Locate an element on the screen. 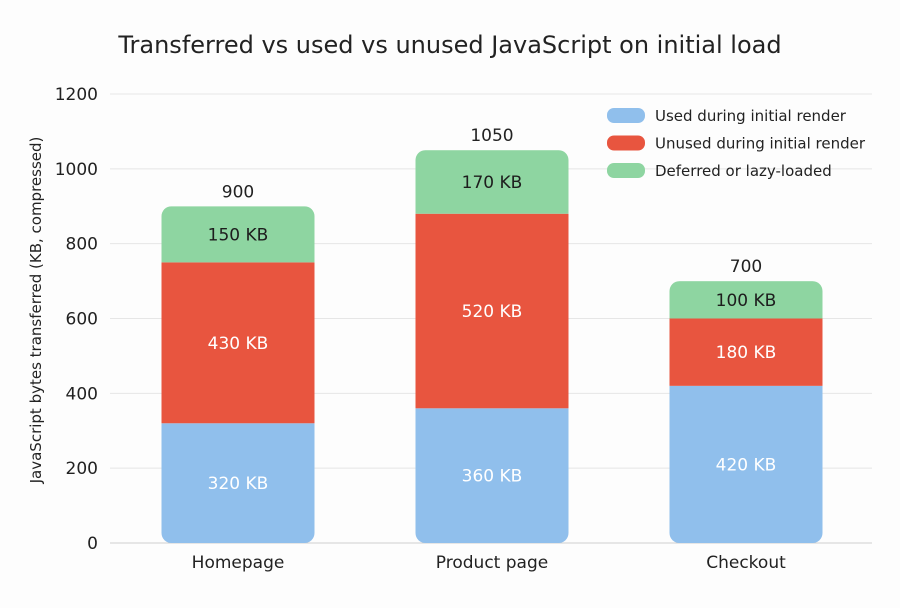 The width and height of the screenshot is (900, 608). segment-label: 170 KB is located at coordinates (492, 183).